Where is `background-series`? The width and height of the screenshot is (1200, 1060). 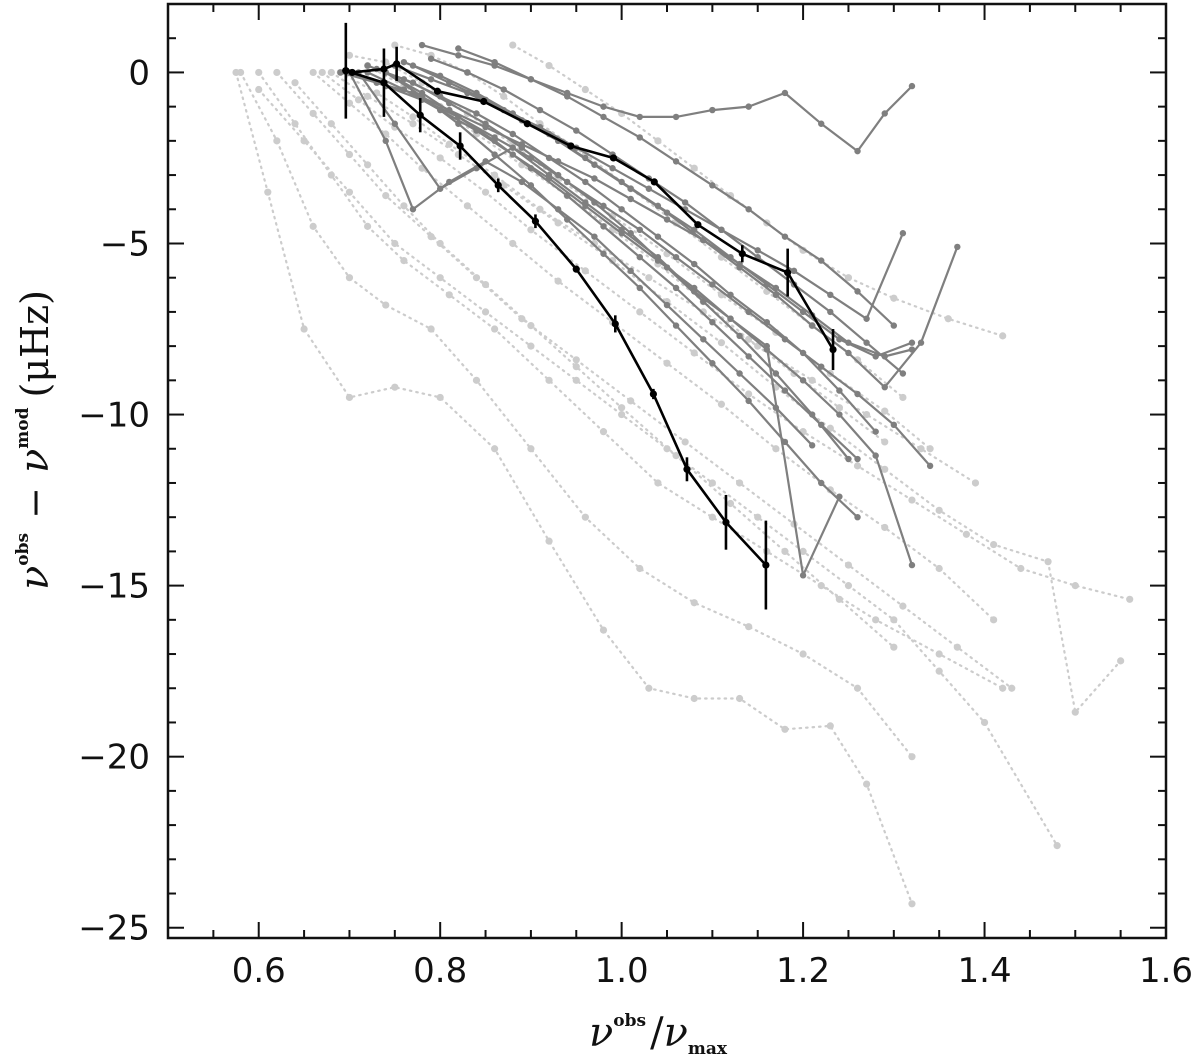
background-series is located at coordinates (758, 190).